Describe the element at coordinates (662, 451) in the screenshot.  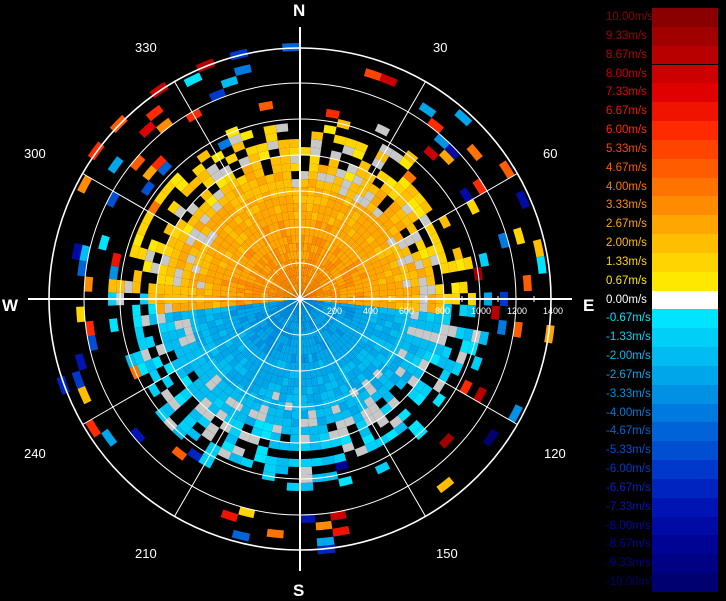
I see `legend-entry: -5.33m/s` at that location.